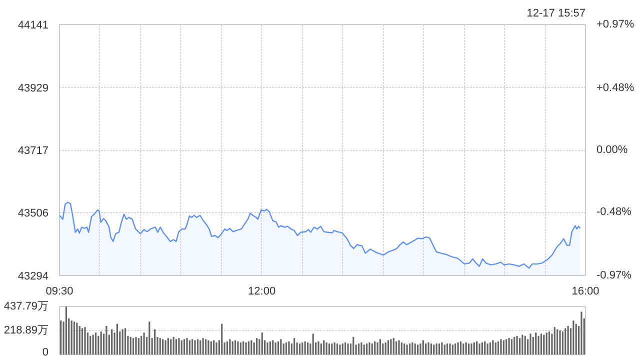 This screenshot has width=640, height=360. I want to click on x-tick-label: 09:30, so click(60, 292).